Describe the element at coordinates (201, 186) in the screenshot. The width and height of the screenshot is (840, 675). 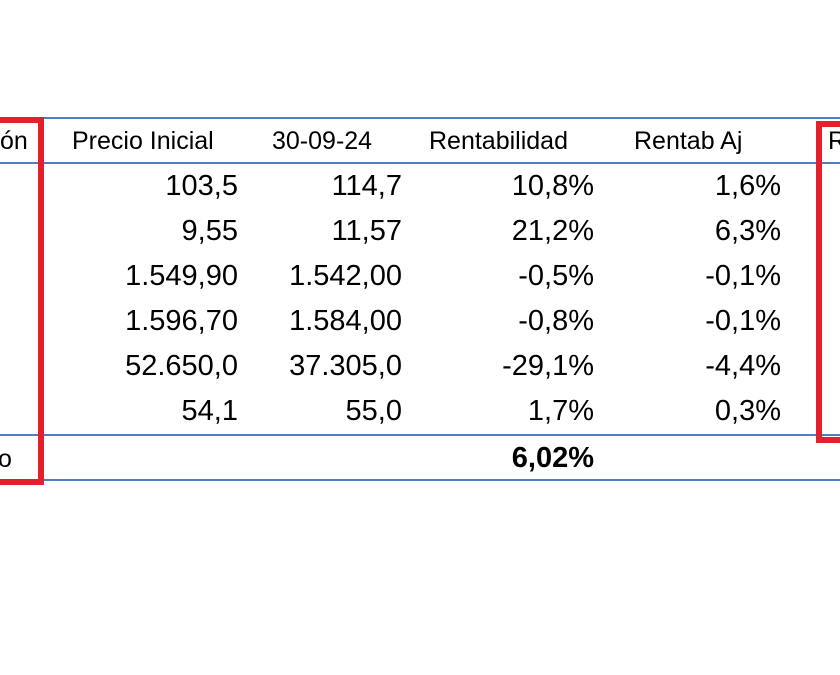
I see `cell-precio-inicial: 103,5` at that location.